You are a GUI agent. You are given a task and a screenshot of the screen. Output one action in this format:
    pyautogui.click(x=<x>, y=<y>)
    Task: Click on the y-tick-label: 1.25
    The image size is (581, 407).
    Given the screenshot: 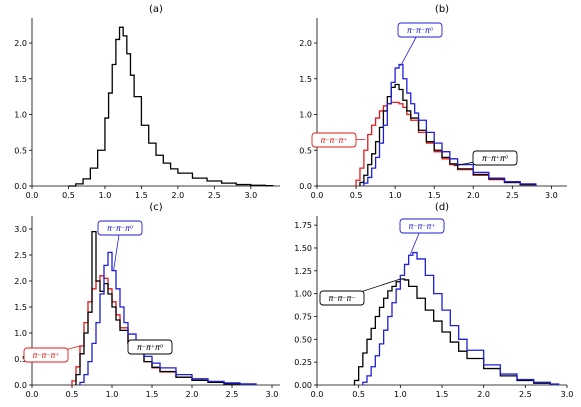 What is the action you would take?
    pyautogui.click(x=303, y=271)
    